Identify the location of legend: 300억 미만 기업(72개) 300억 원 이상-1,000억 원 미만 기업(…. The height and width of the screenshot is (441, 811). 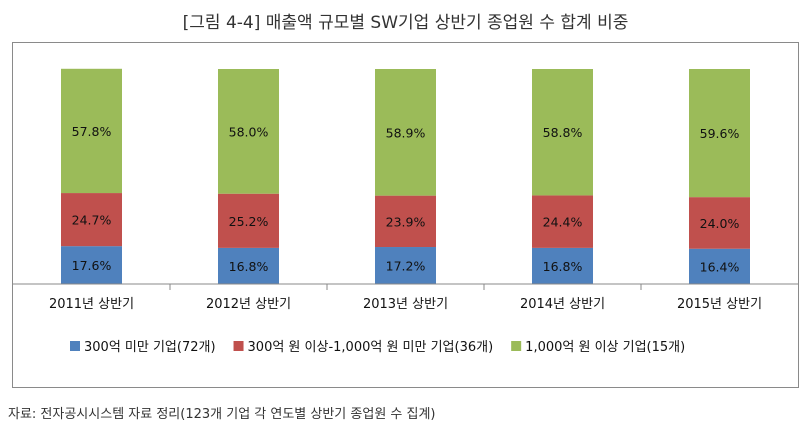
(377, 347).